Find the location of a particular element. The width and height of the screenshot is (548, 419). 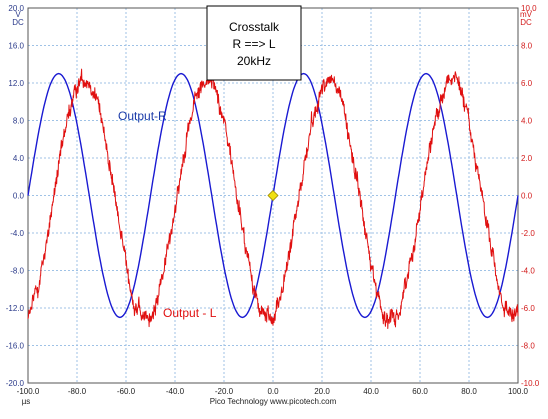

y-left-unit: DC is located at coordinates (18, 22).